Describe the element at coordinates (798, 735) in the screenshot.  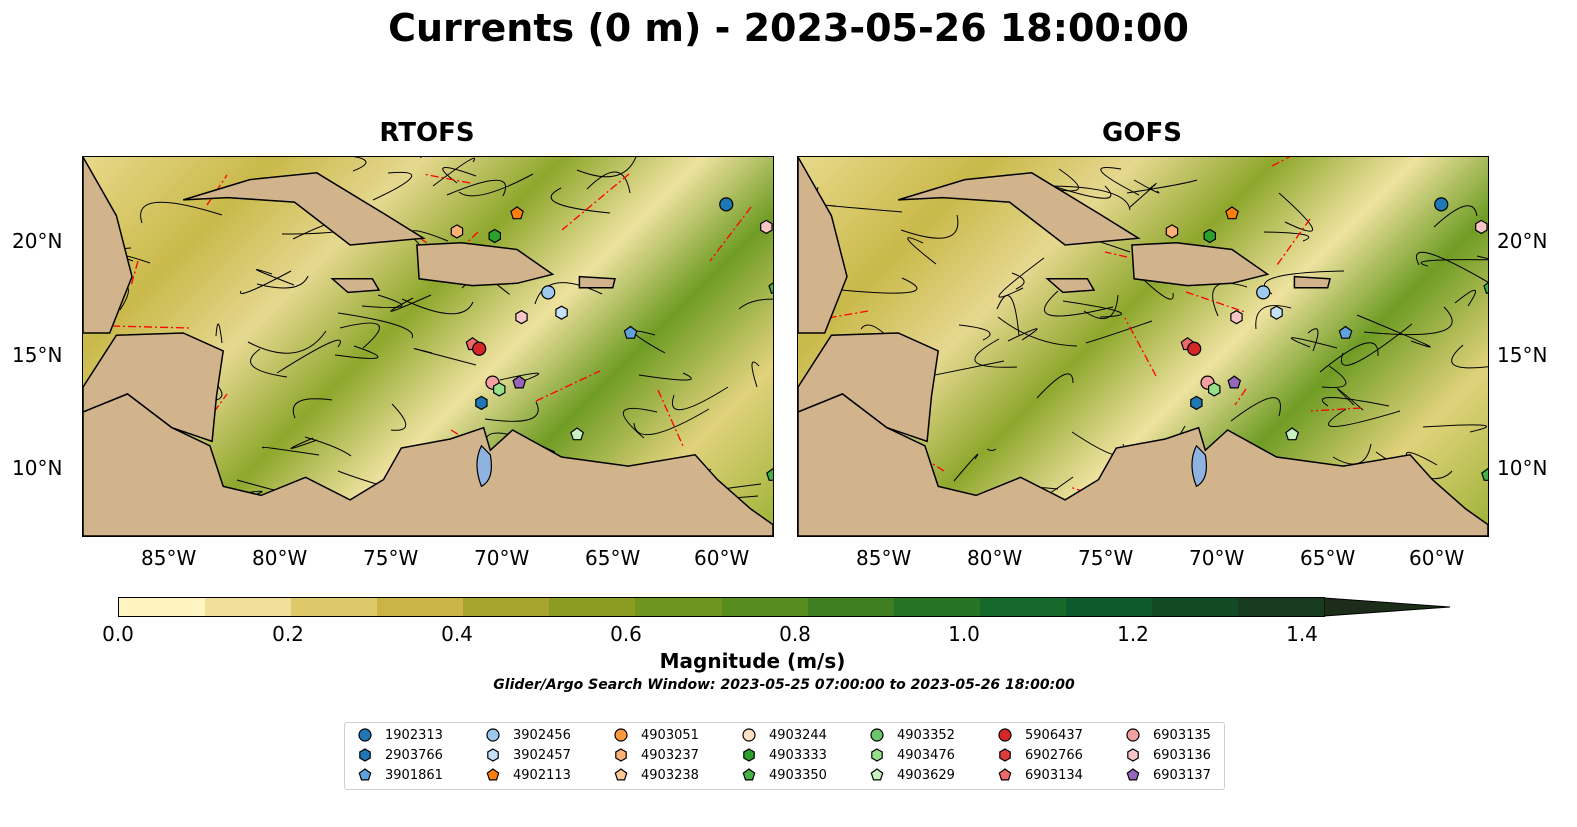
I see `legend-label: 4903244` at that location.